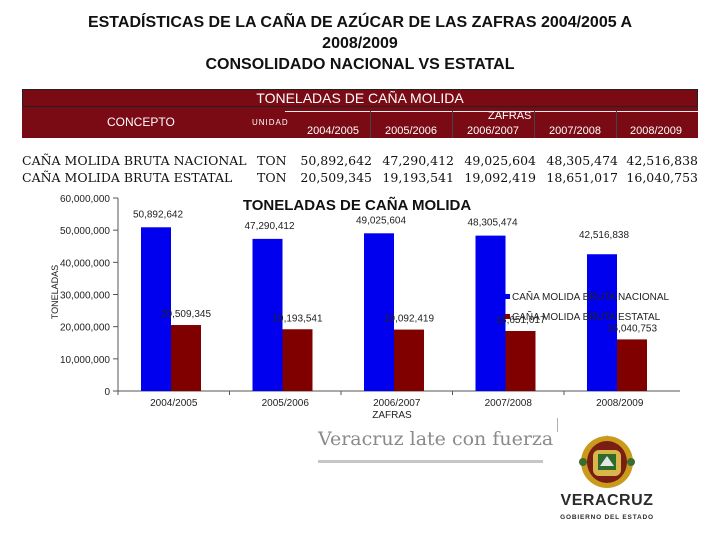 Image resolution: width=720 pixels, height=540 pixels. Describe the element at coordinates (418, 160) in the screenshot. I see `value-cell: 47,290,412` at that location.